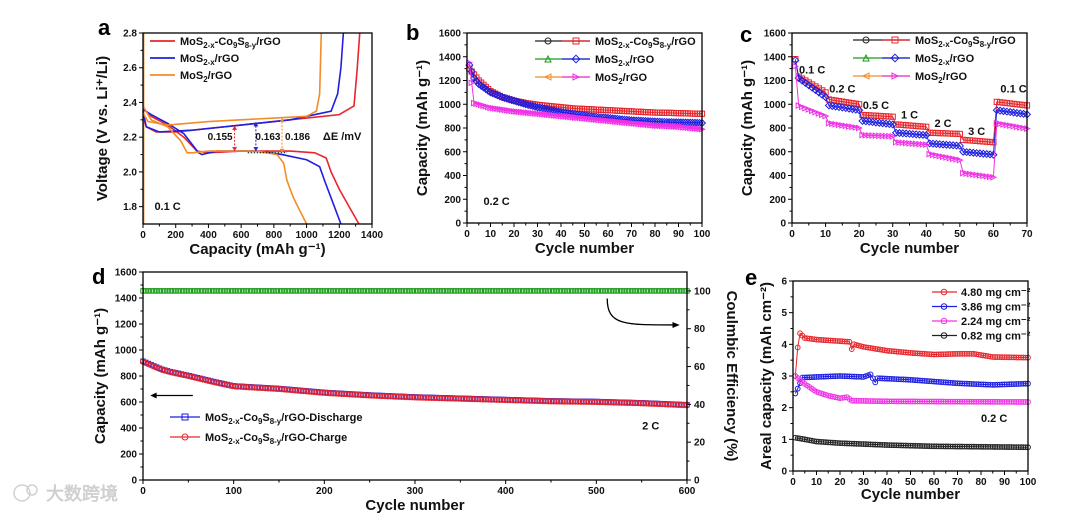 The width and height of the screenshot is (1080, 516). I want to click on y-tick-label: 2.8, so click(130, 34).